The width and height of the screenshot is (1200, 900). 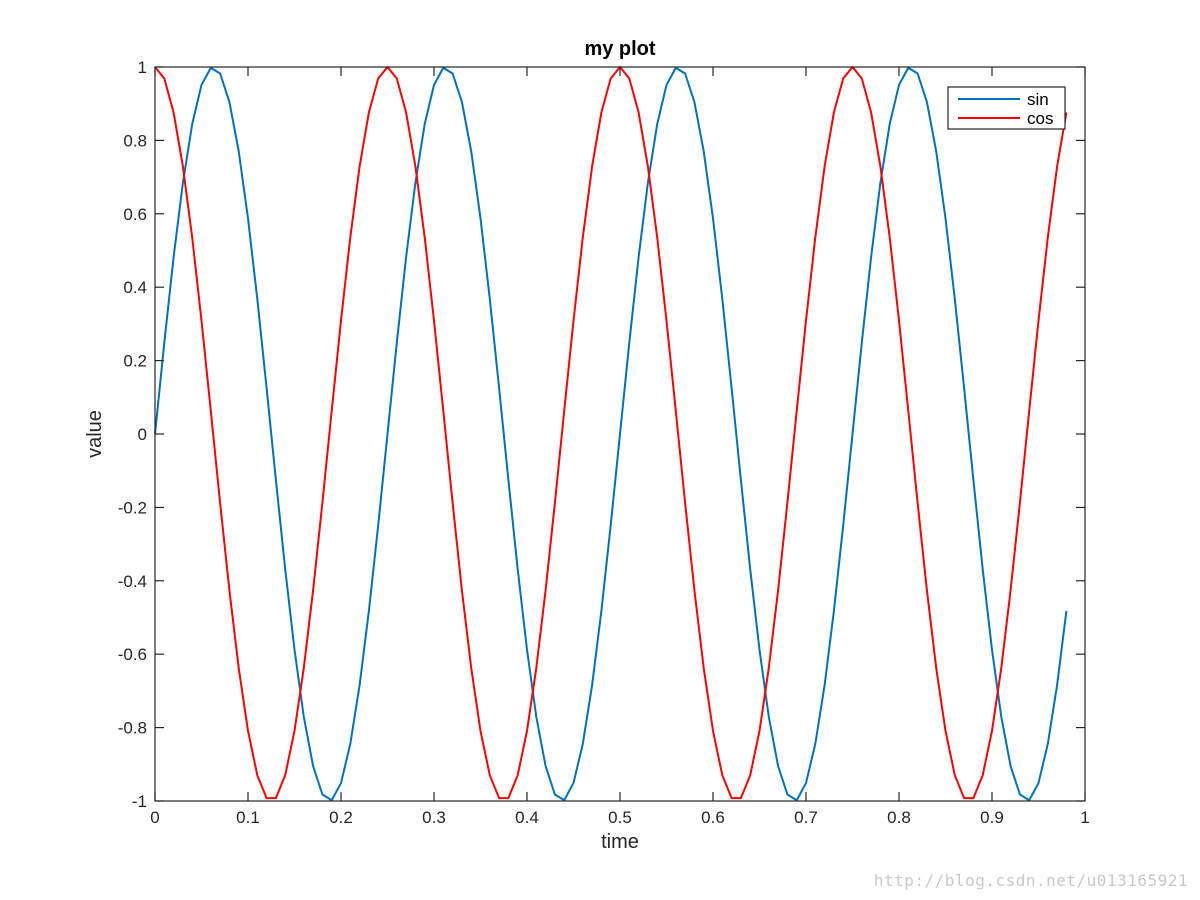 I want to click on y-tick-label: 0.8, so click(x=135, y=140).